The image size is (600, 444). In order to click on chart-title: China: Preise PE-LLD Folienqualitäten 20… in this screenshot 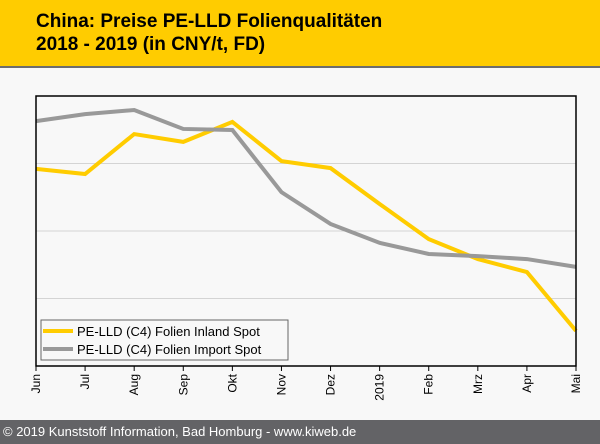, I will do `click(209, 33)`.